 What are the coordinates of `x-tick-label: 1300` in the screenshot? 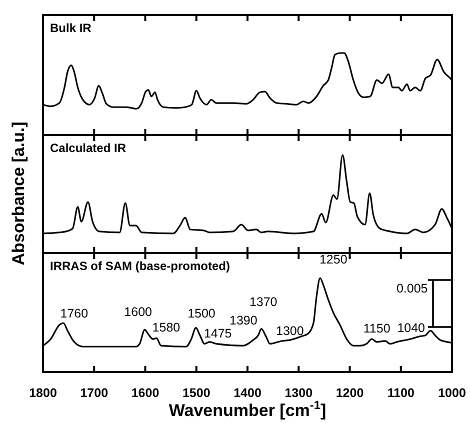 It's located at (298, 393).